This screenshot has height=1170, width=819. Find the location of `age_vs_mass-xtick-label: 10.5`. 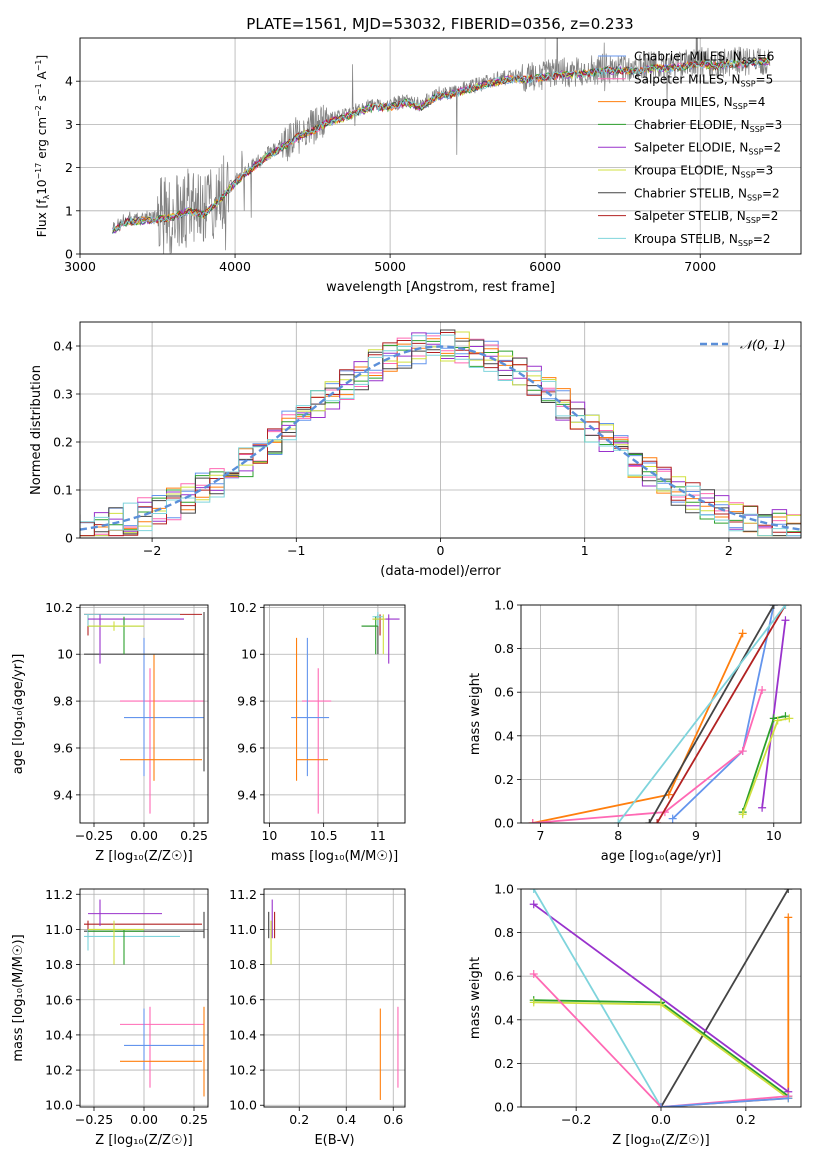

age_vs_mass-xtick-label: 10.5 is located at coordinates (324, 835).